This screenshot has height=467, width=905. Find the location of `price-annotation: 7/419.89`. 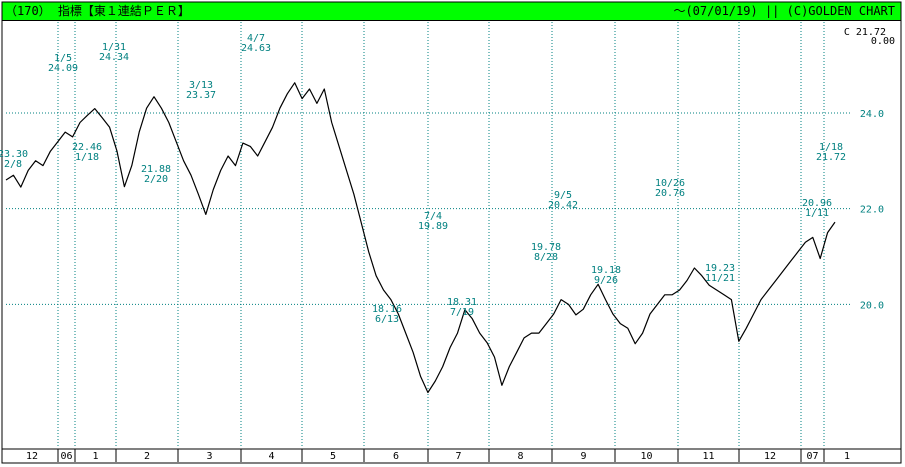

price-annotation: 7/419.89 is located at coordinates (433, 221).